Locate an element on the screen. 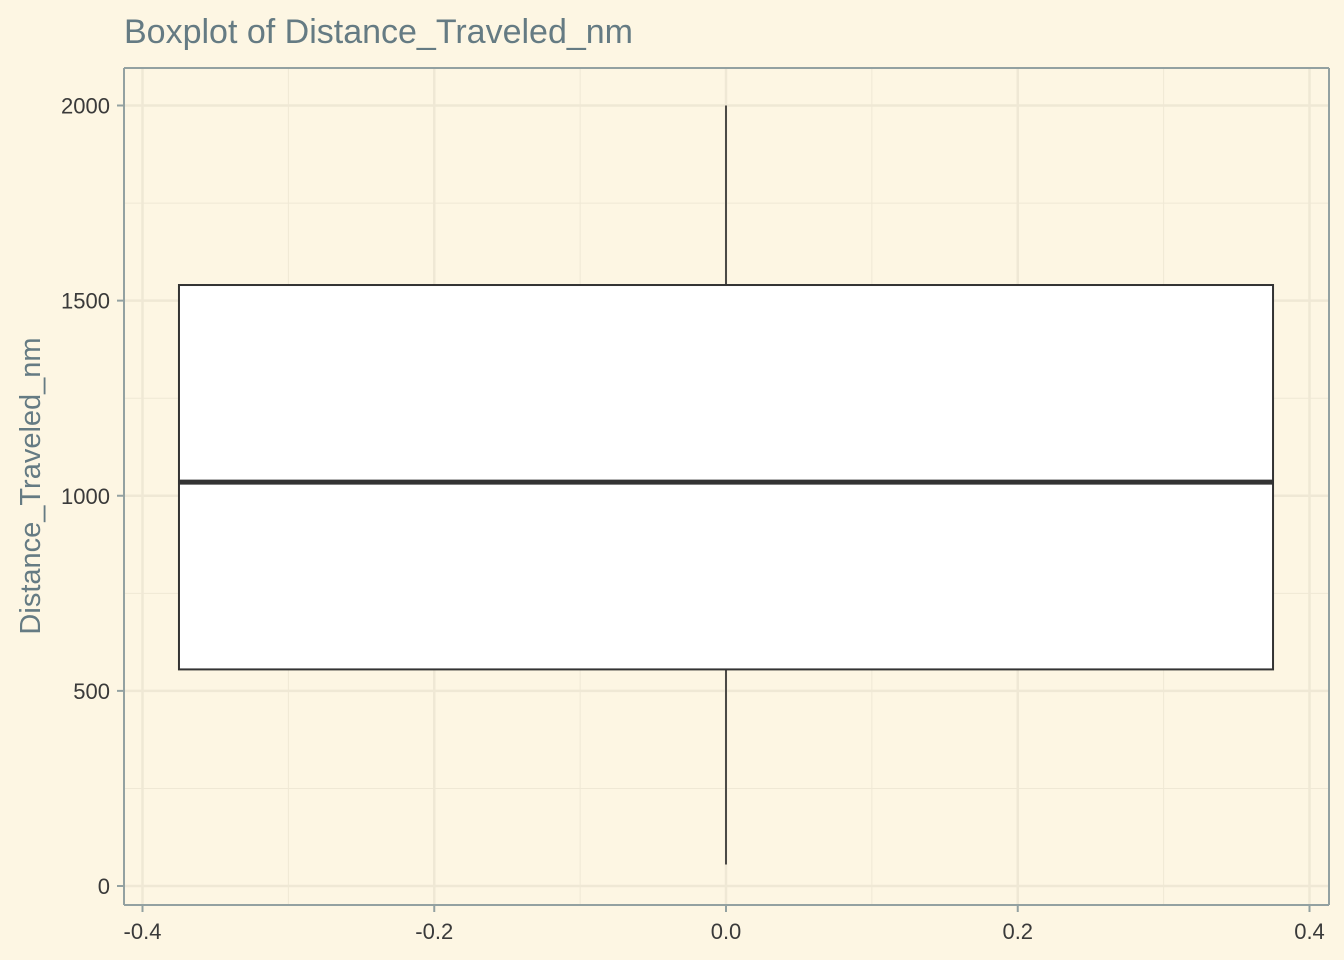 The image size is (1344, 960). y-axis-label: Distance_Traveled_nm is located at coordinates (31, 485).